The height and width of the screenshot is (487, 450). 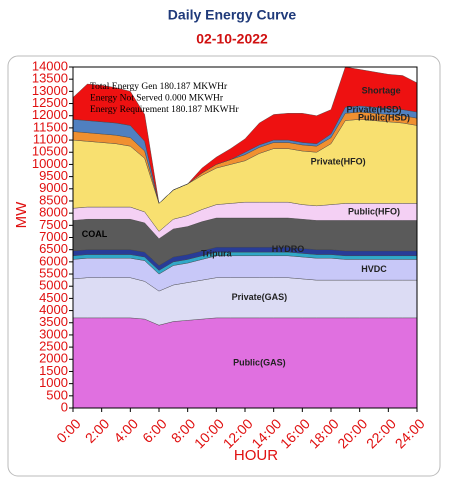 I want to click on y-tick-label: 13500, so click(x=50, y=78).